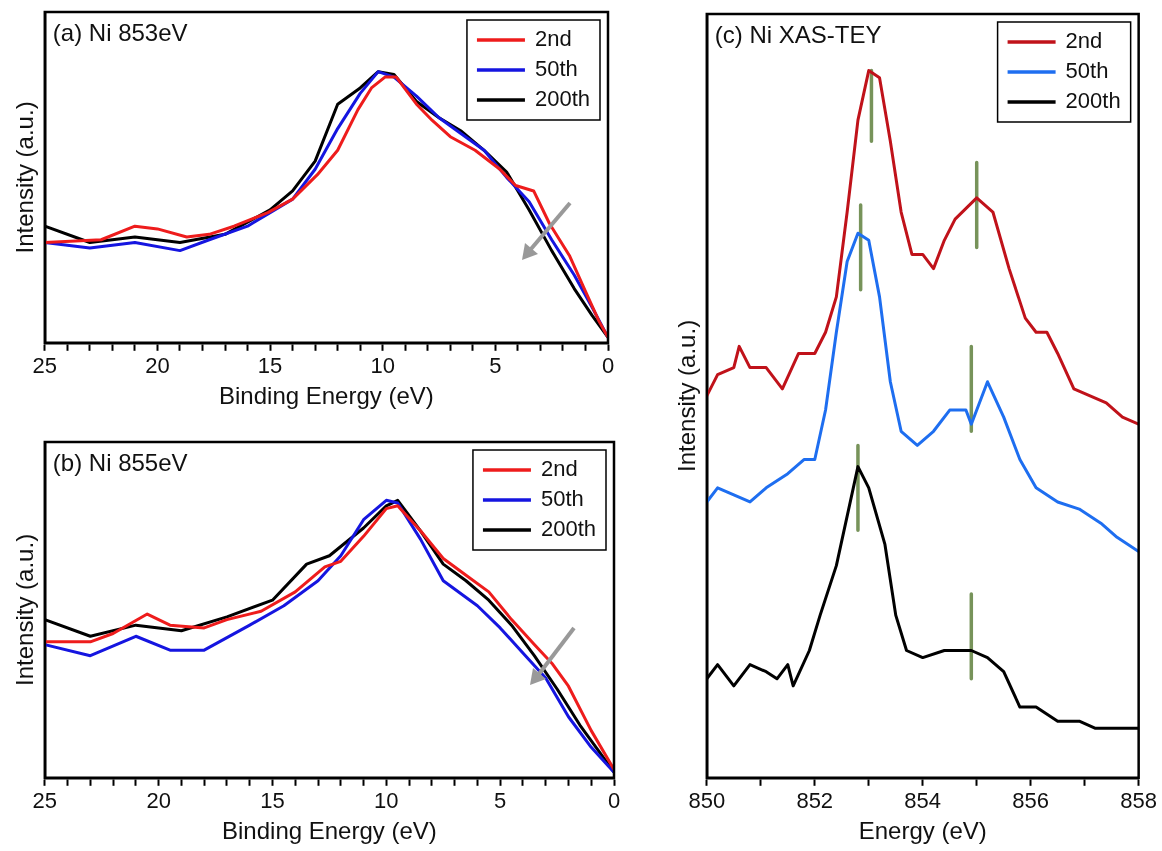 The width and height of the screenshot is (1162, 851). What do you see at coordinates (922, 831) in the screenshot?
I see `x-axis-title: Energy (eV)` at bounding box center [922, 831].